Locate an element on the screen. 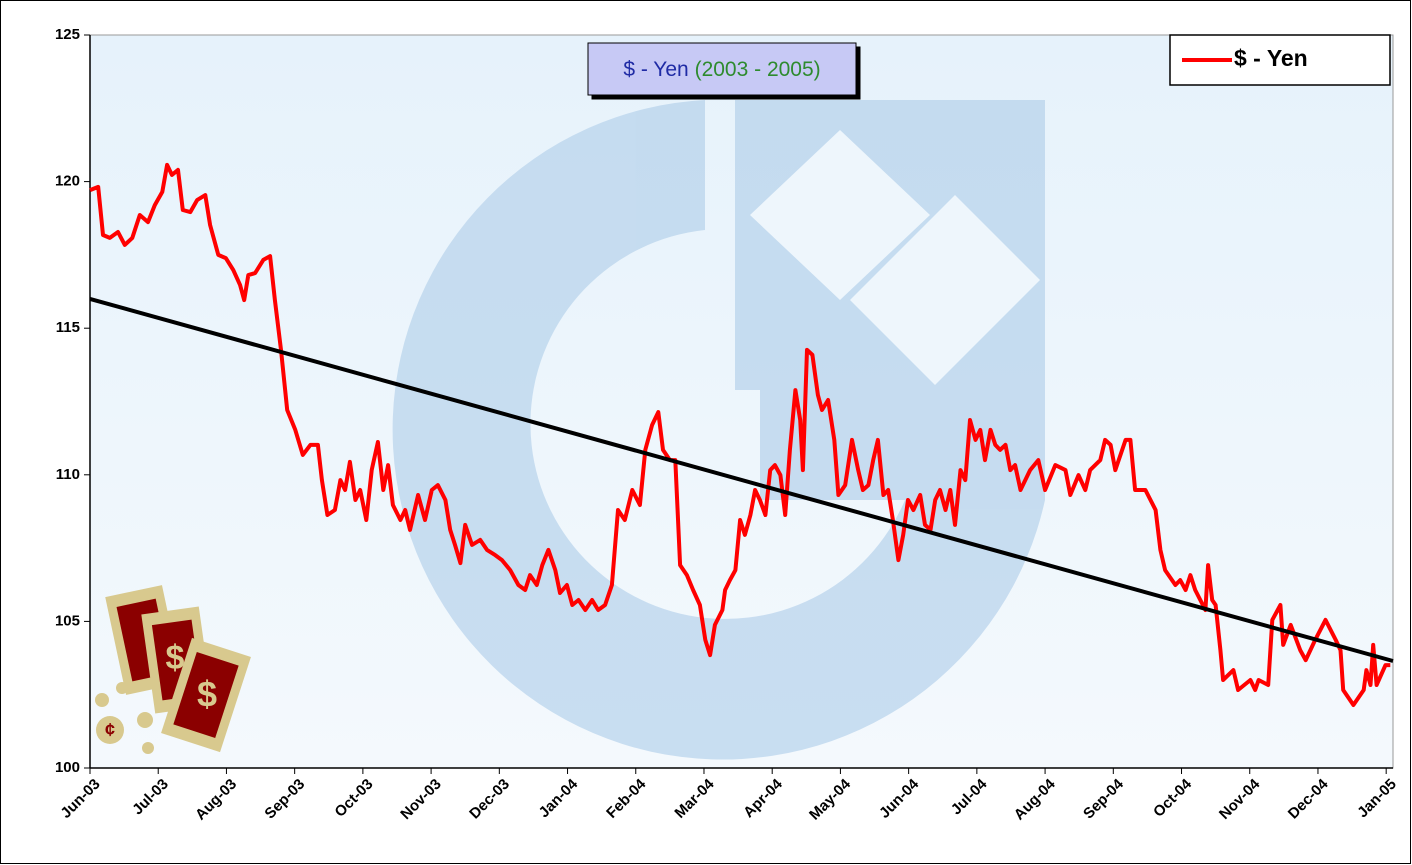  title-box: $ - Yen (2003 - 2005) is located at coordinates (722, 69).